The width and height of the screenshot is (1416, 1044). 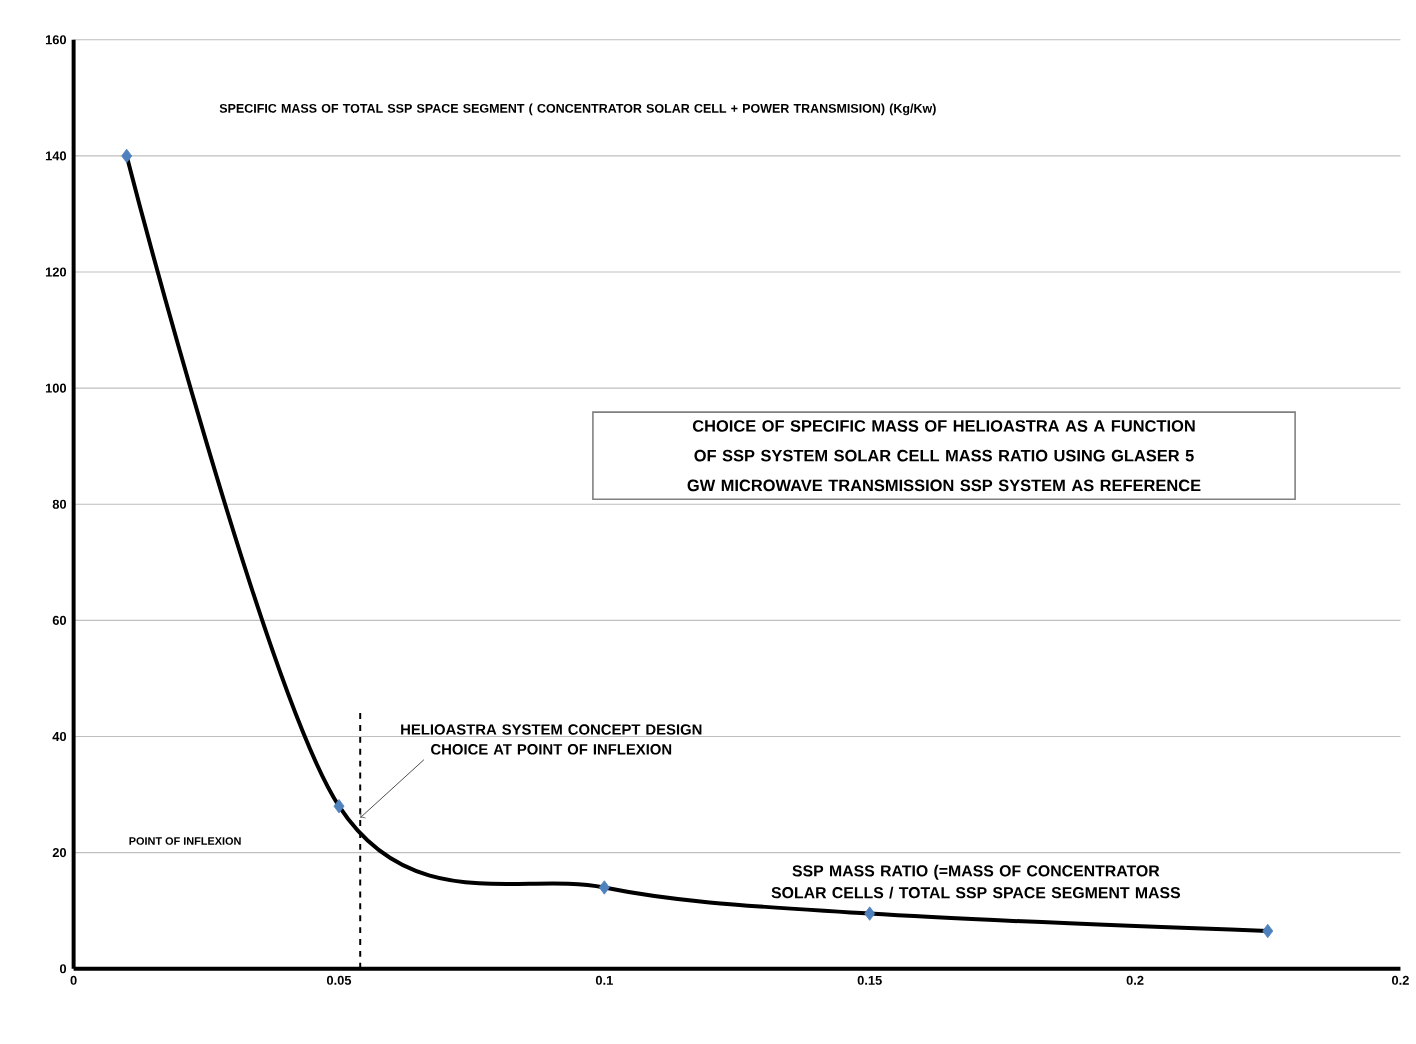 What do you see at coordinates (944, 455) in the screenshot?
I see `text: CHOICE OF SPECIFIC MASS OF HELIOASTRA AS A FUNCTION OF SSP SYSTEM SOLAR CELL MASS RATIO USING GLASER 5 GW MICROWAVE TRANSMISSION SSP SYSTEM AS REFERENCE` at bounding box center [944, 455].